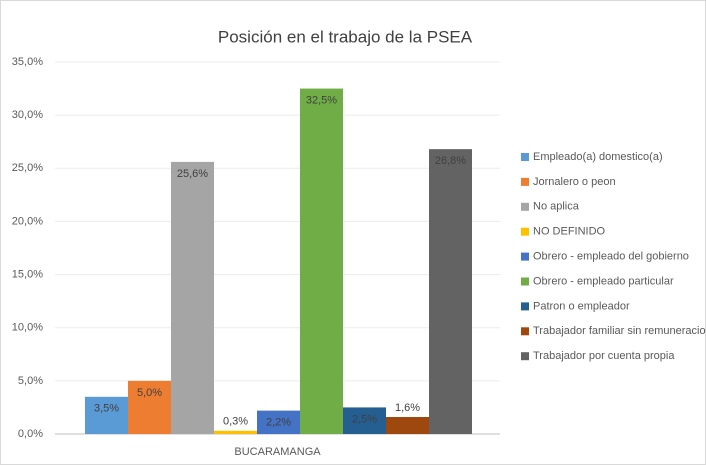 The height and width of the screenshot is (465, 706). What do you see at coordinates (30, 381) in the screenshot?
I see `y-tick-label: 5,0%` at bounding box center [30, 381].